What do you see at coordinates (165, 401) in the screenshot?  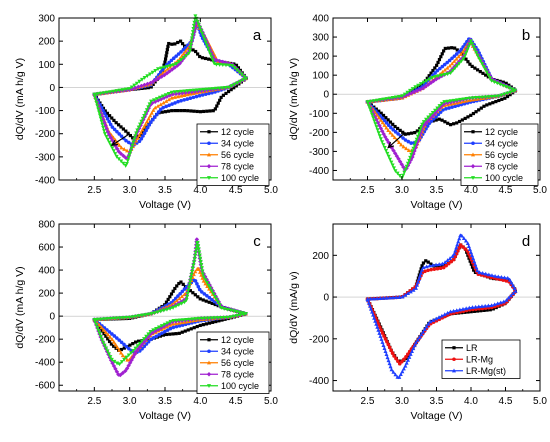 I see `x-tick-label: 3.5` at bounding box center [165, 401].